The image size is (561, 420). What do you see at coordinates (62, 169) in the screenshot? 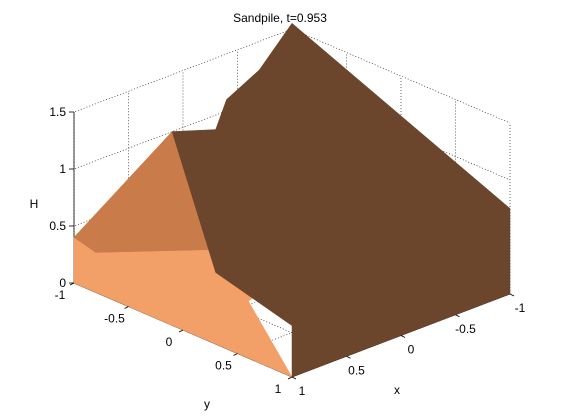
I see `z-tick-label: 1` at bounding box center [62, 169].